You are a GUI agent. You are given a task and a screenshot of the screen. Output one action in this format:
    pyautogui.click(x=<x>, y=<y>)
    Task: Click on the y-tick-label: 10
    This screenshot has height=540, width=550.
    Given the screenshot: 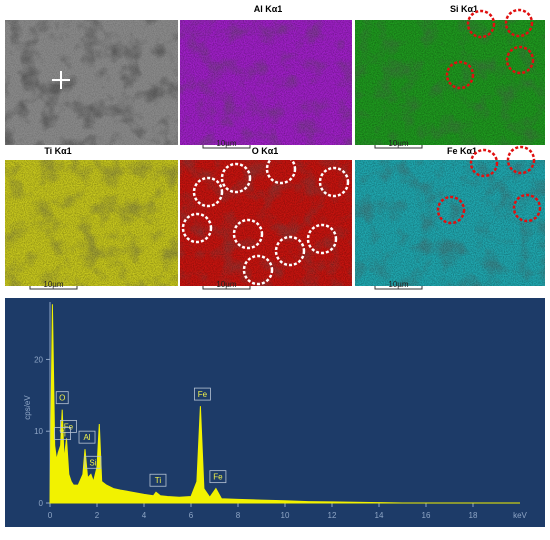 What is the action you would take?
    pyautogui.click(x=38, y=431)
    